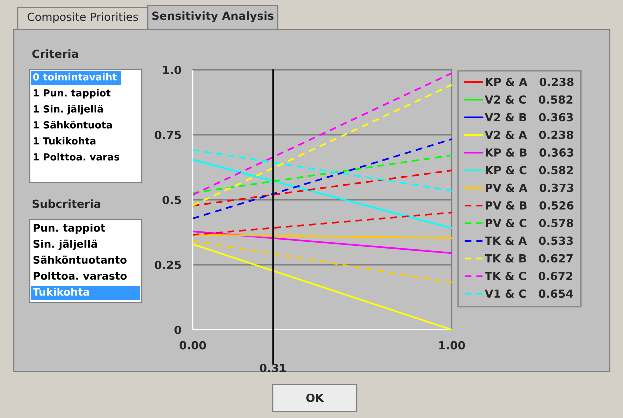 The height and width of the screenshot is (418, 623). What do you see at coordinates (529, 100) in the screenshot?
I see `legend-label: V2 & C 0.582` at bounding box center [529, 100].